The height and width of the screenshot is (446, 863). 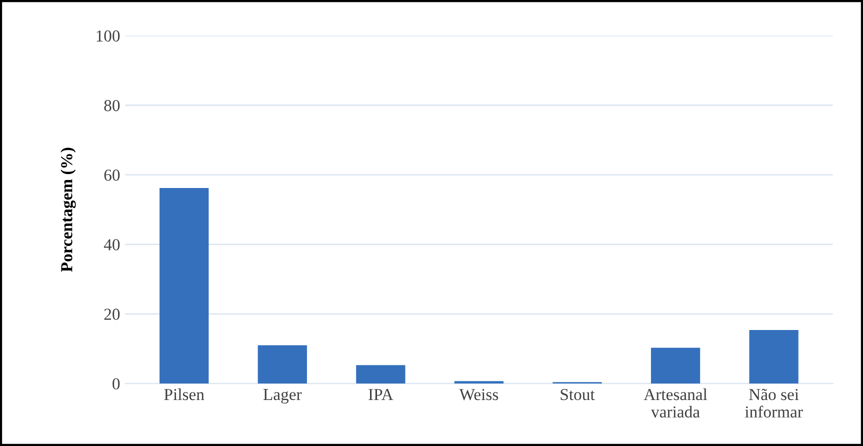 I want to click on x-tick-label: IPA, so click(x=381, y=394).